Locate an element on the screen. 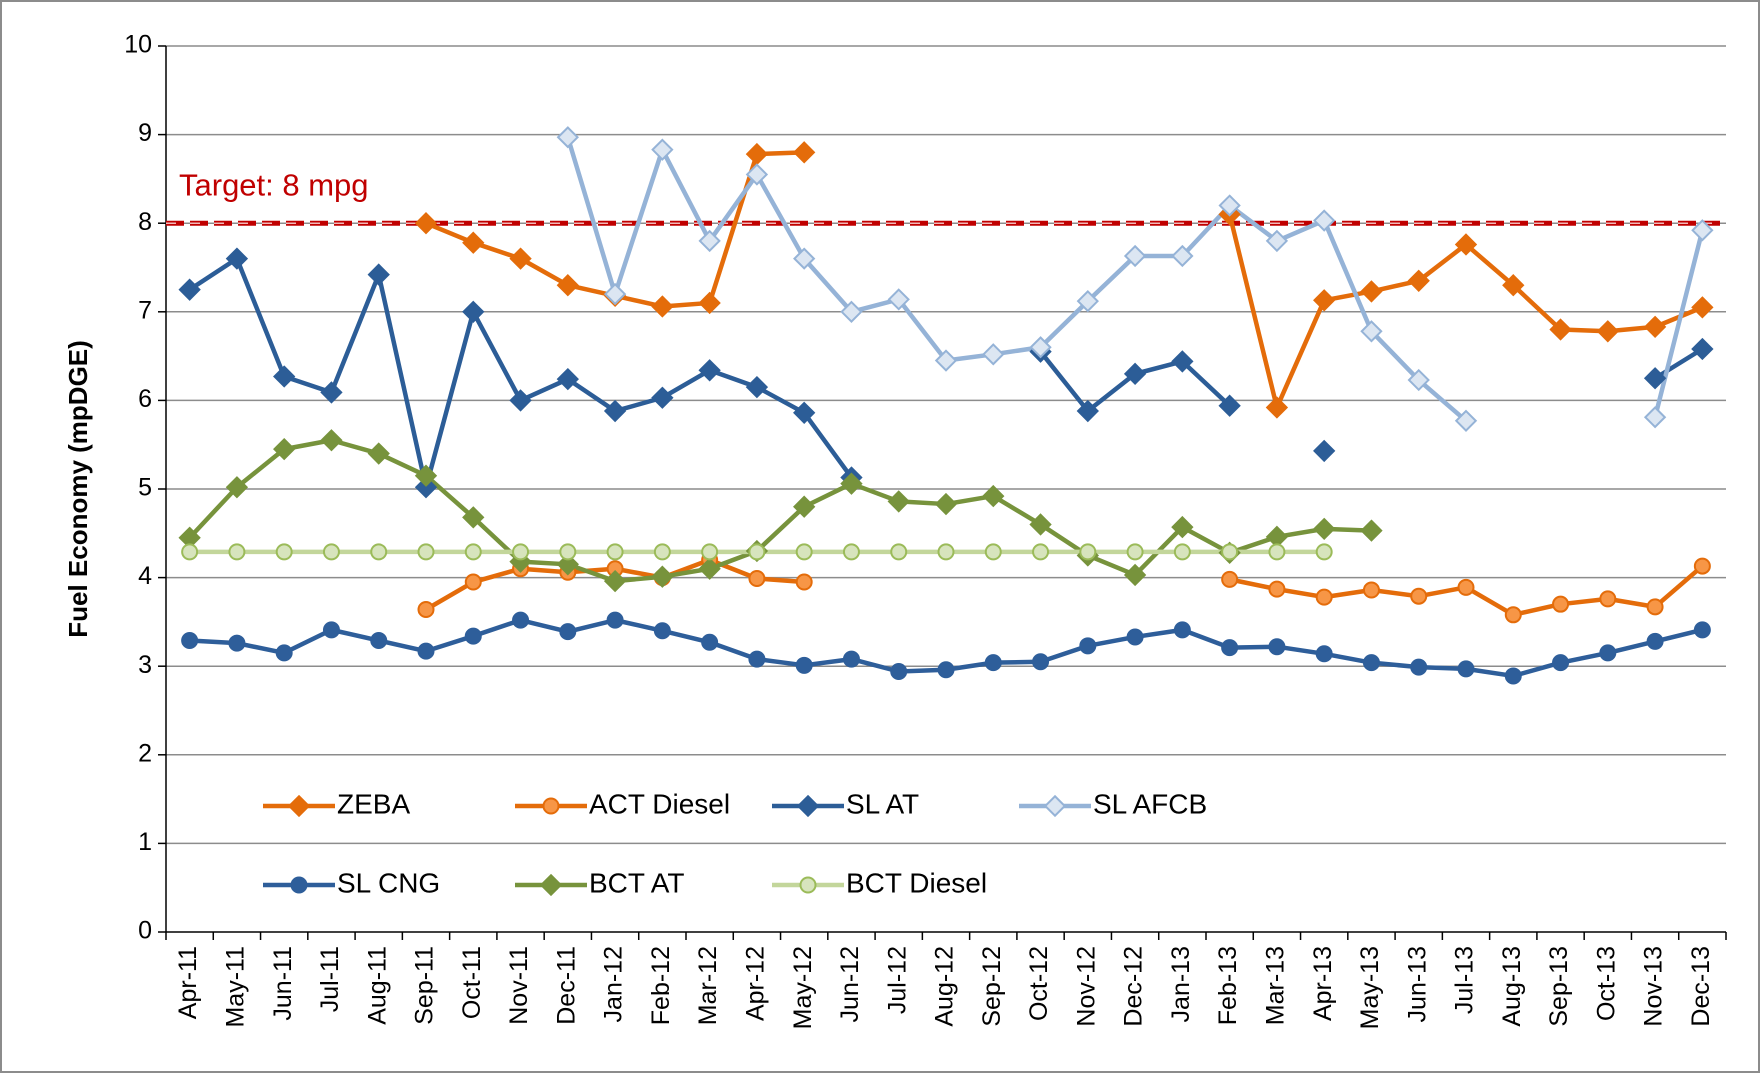  y-tick-label: 9 is located at coordinates (145, 133).